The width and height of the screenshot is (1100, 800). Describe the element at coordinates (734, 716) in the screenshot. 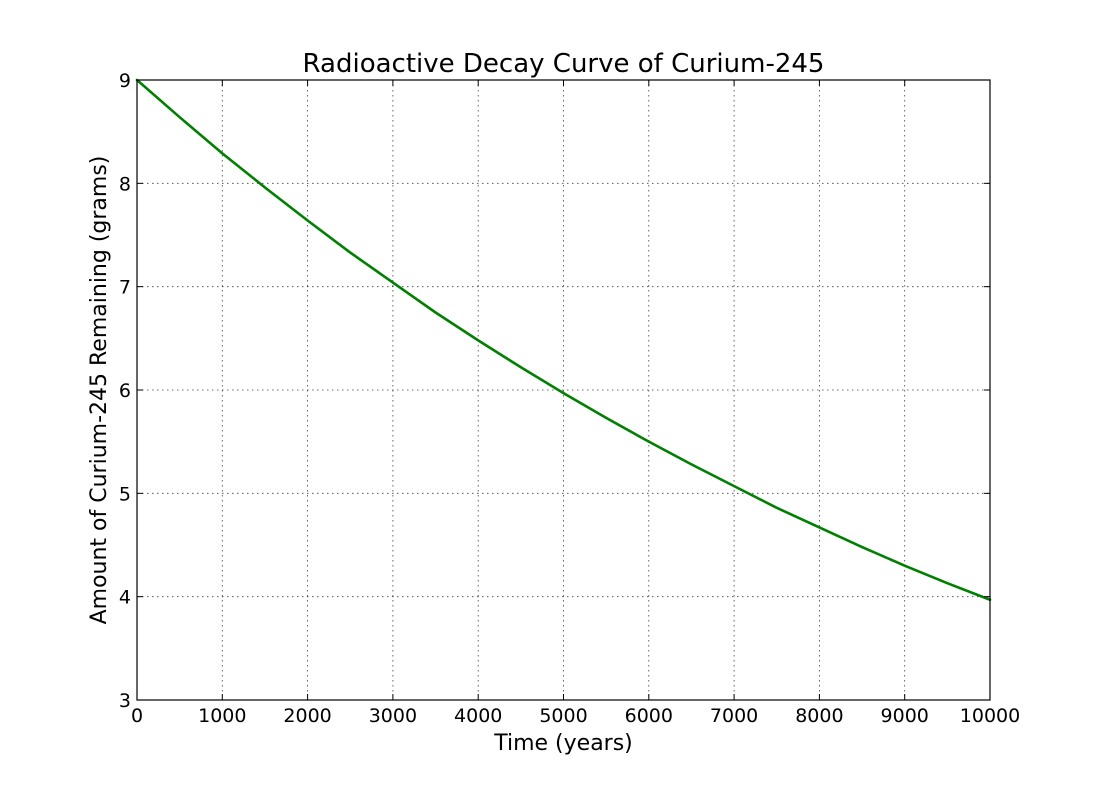

I see `x-tick-label: 7000` at that location.